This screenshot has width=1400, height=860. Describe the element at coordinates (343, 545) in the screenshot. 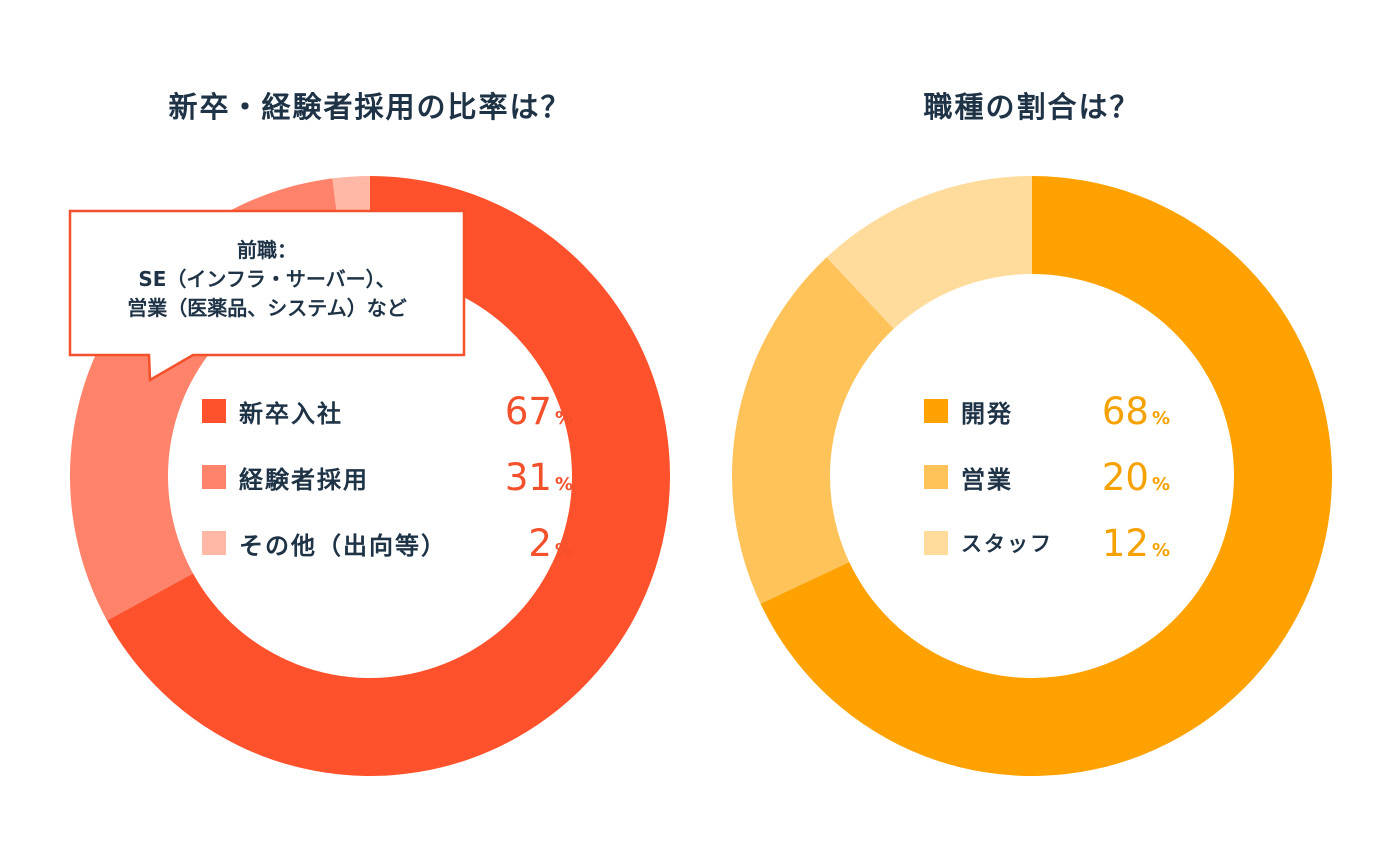

I see `legend-label: その他（出向等）` at that location.